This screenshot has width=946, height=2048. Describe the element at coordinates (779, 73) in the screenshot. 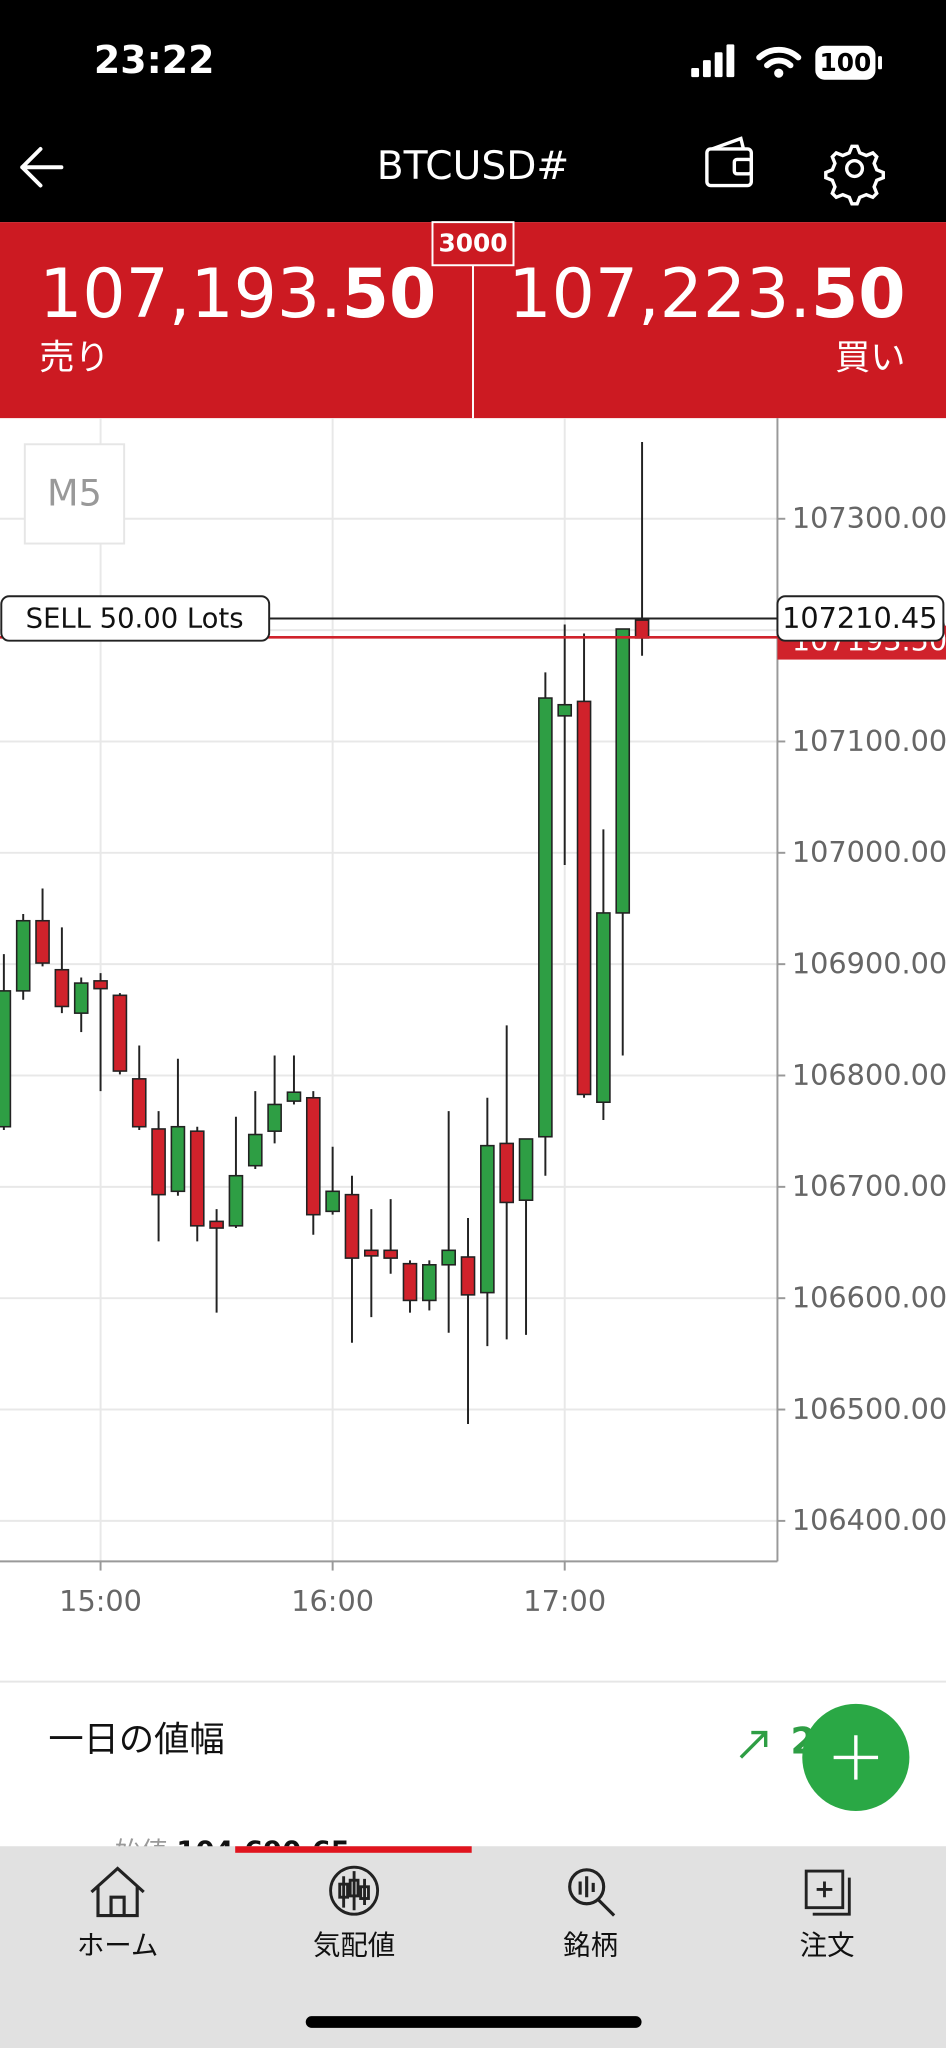

I see `wifi-dot` at that location.